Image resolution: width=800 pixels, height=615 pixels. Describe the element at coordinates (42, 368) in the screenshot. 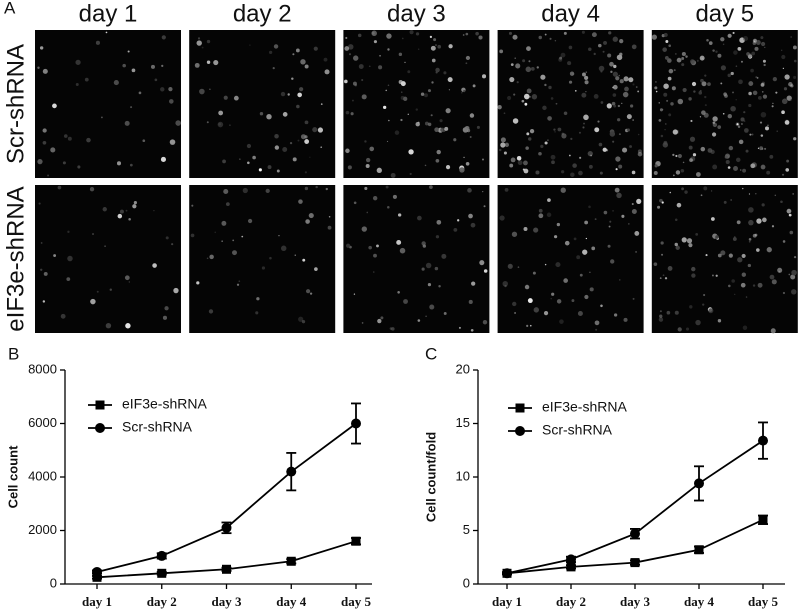

I see `y-tick-label: 8000` at that location.